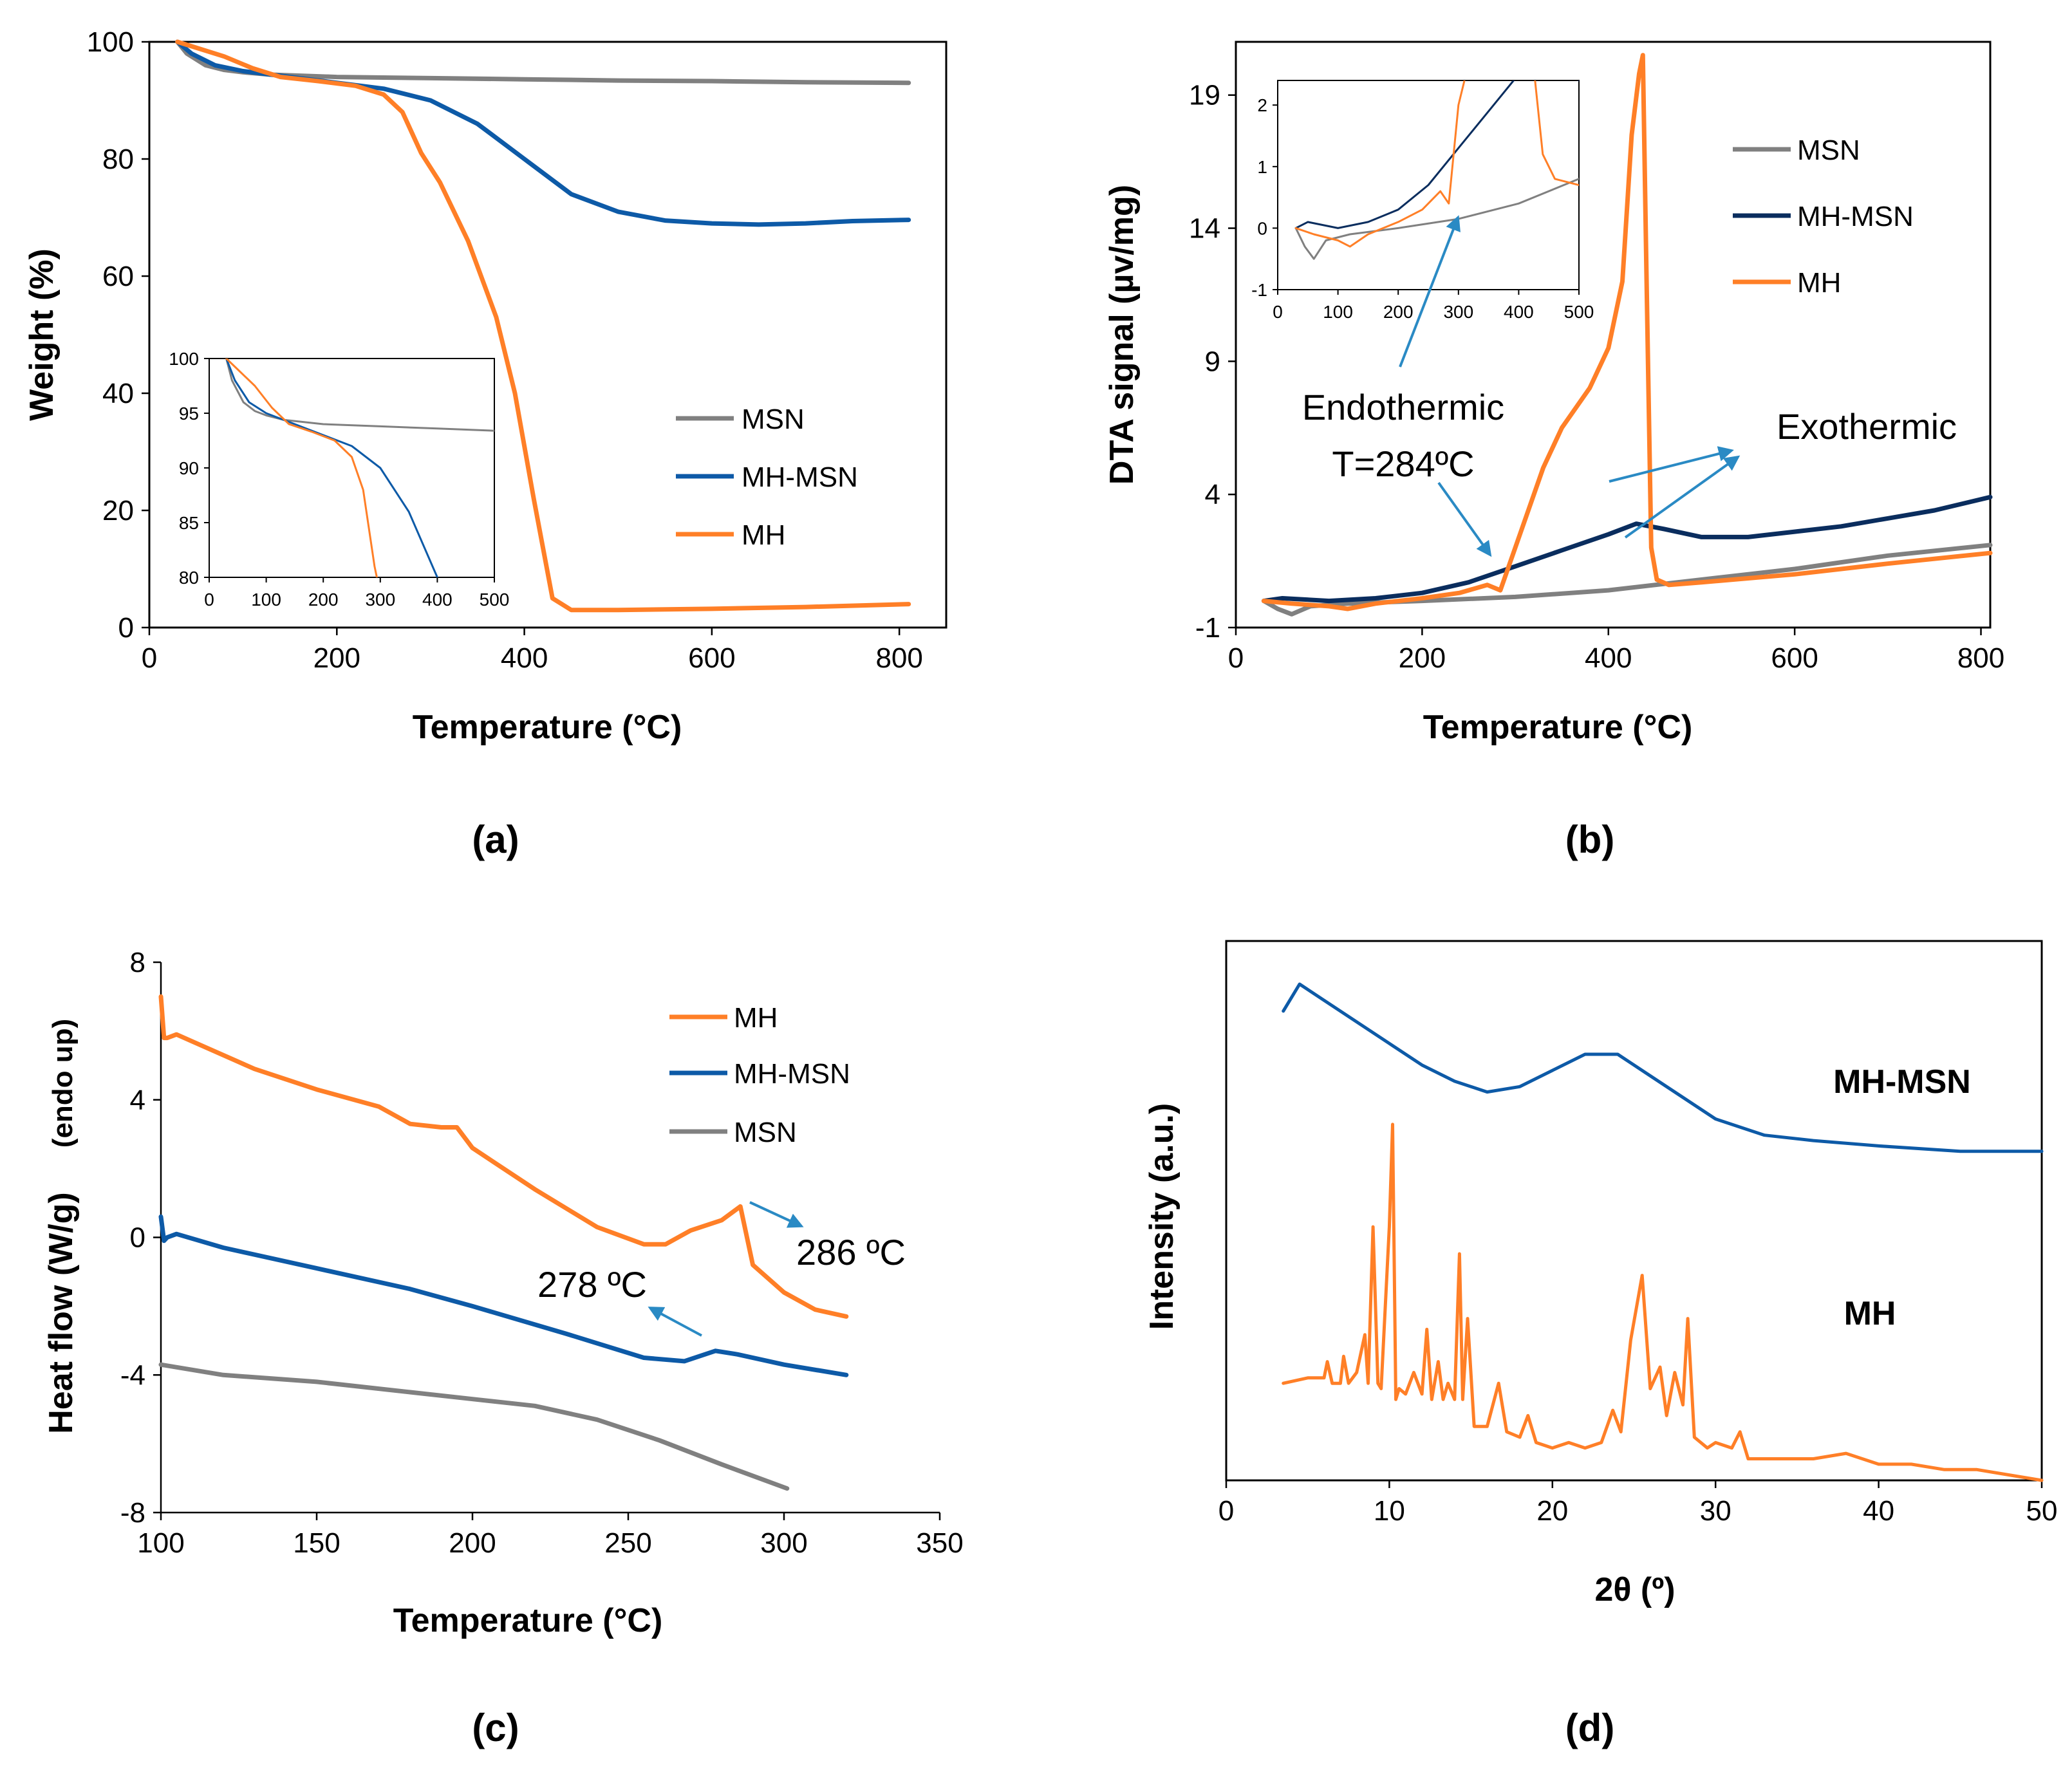 This screenshot has width=2072, height=1779. Describe the element at coordinates (63, 1083) in the screenshot. I see `y-axis-note: (endo up)` at that location.